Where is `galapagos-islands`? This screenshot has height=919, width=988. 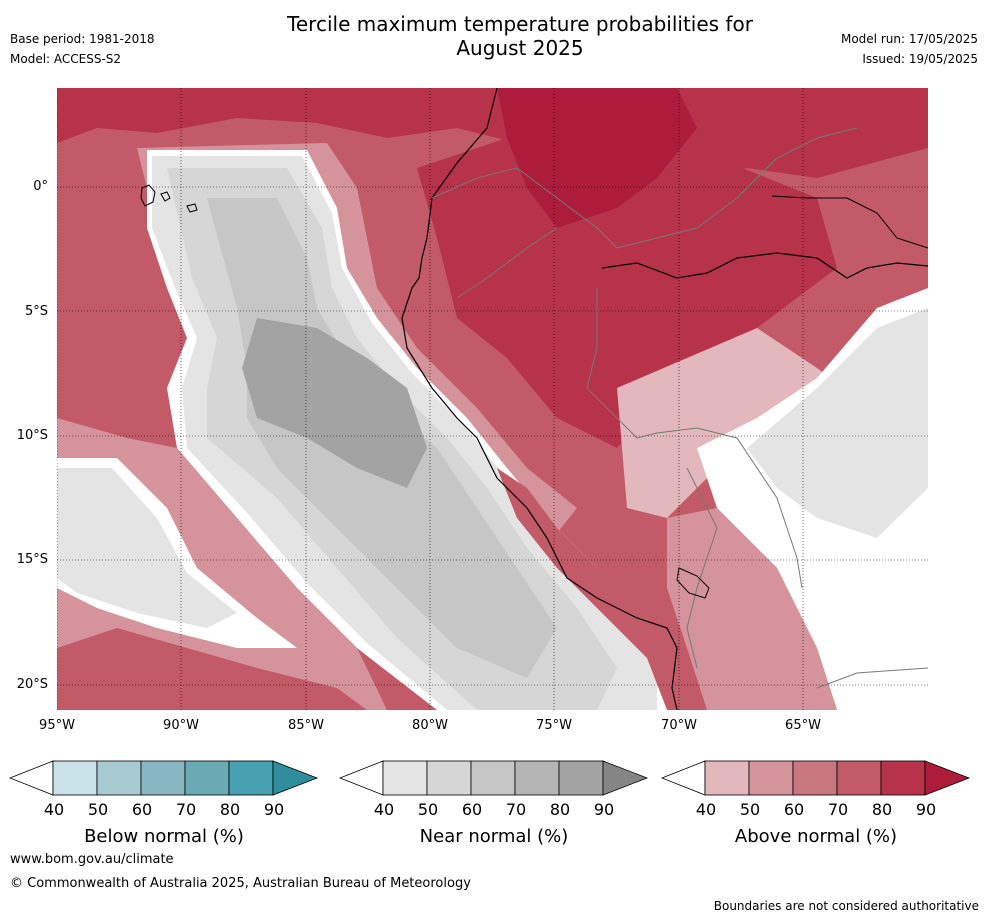 galapagos-islands is located at coordinates (169, 198).